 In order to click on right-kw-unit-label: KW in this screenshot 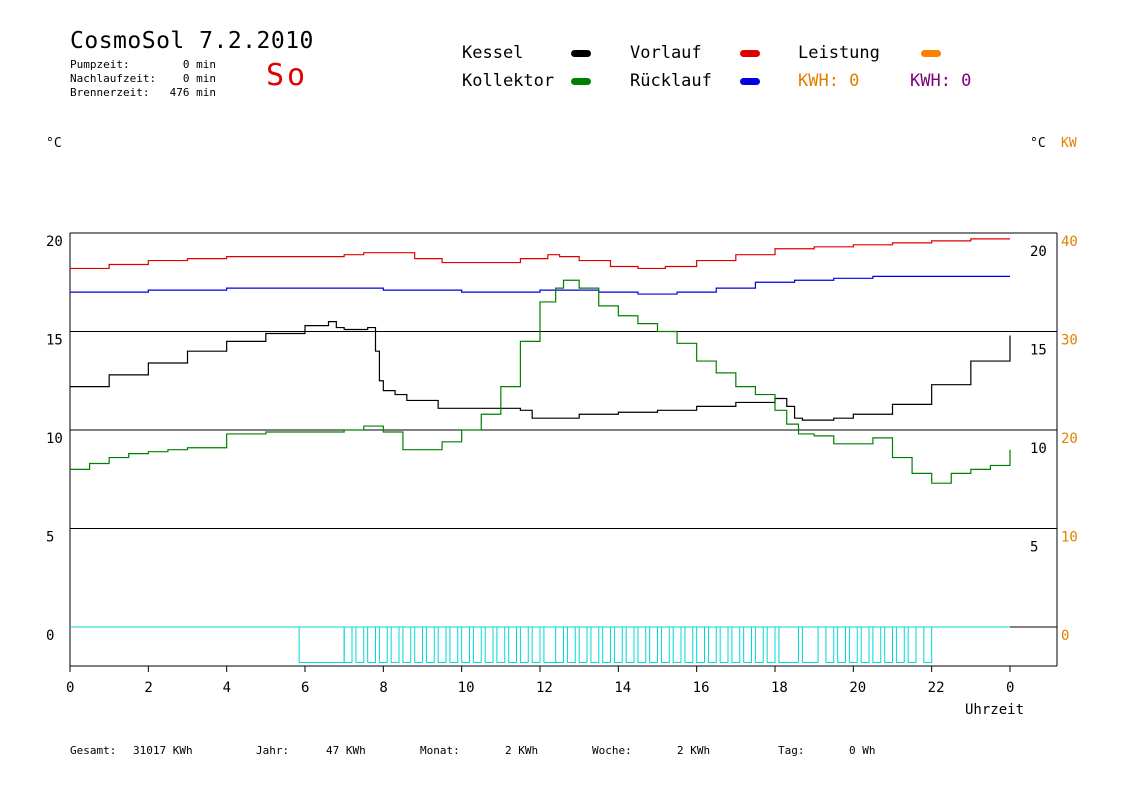, I will do `click(1069, 143)`.